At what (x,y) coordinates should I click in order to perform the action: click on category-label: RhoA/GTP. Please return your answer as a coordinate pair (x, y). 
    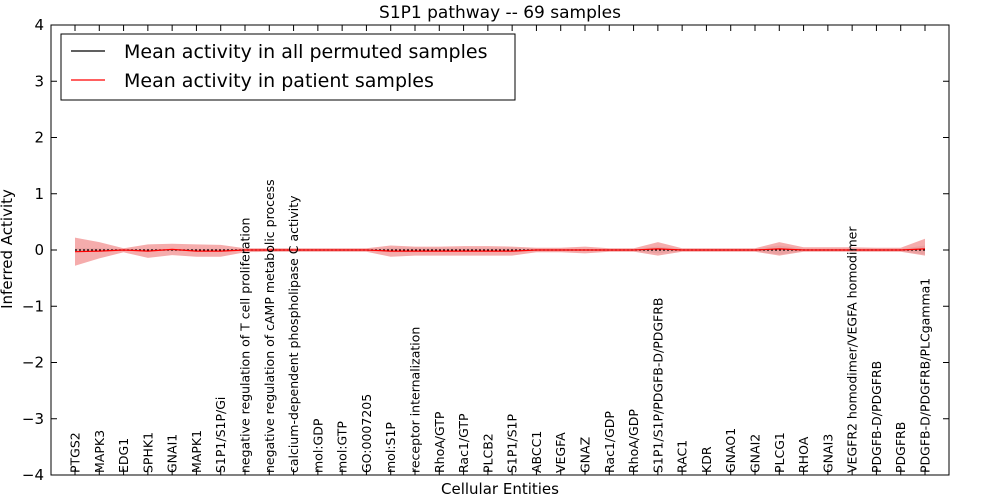
    Looking at the image, I should click on (439, 442).